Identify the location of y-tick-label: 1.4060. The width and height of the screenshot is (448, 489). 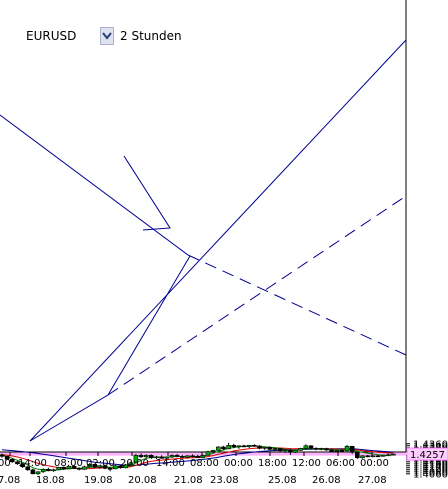
(430, 474).